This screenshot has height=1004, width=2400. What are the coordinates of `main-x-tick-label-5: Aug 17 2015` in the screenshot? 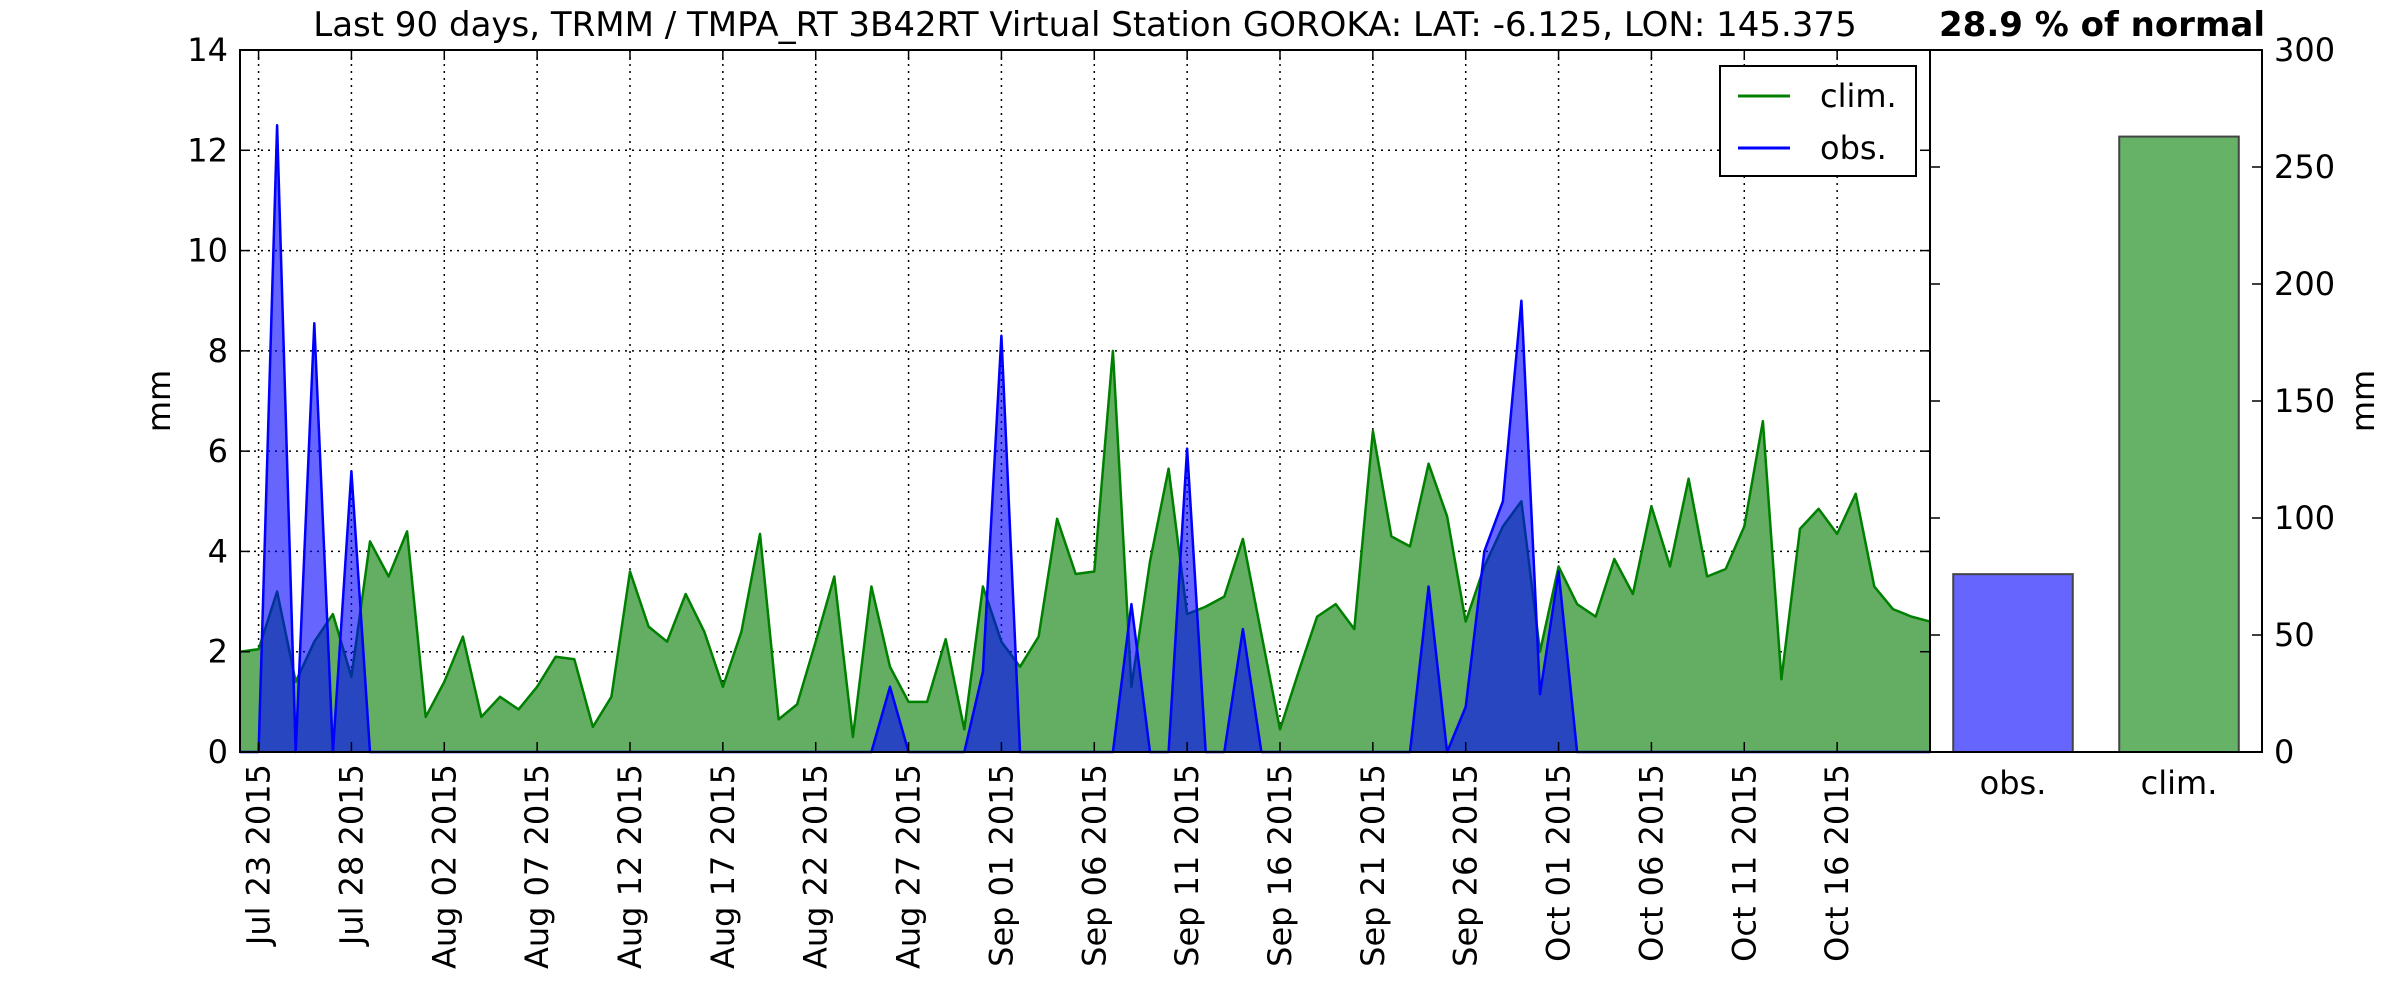 It's located at (723, 866).